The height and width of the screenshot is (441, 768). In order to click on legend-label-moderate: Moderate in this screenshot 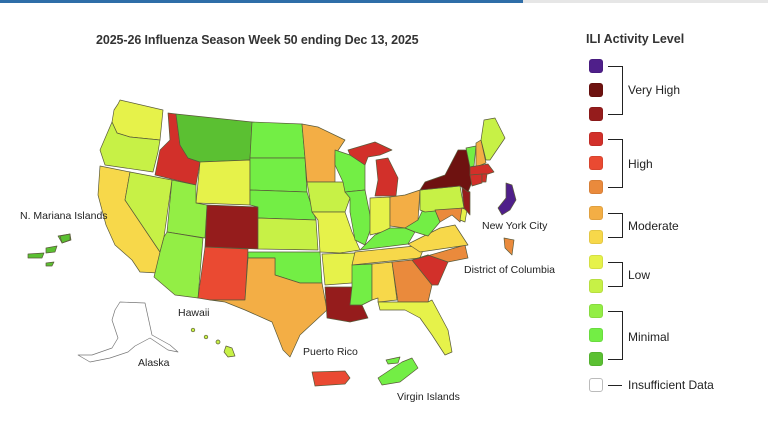, I will do `click(653, 226)`.